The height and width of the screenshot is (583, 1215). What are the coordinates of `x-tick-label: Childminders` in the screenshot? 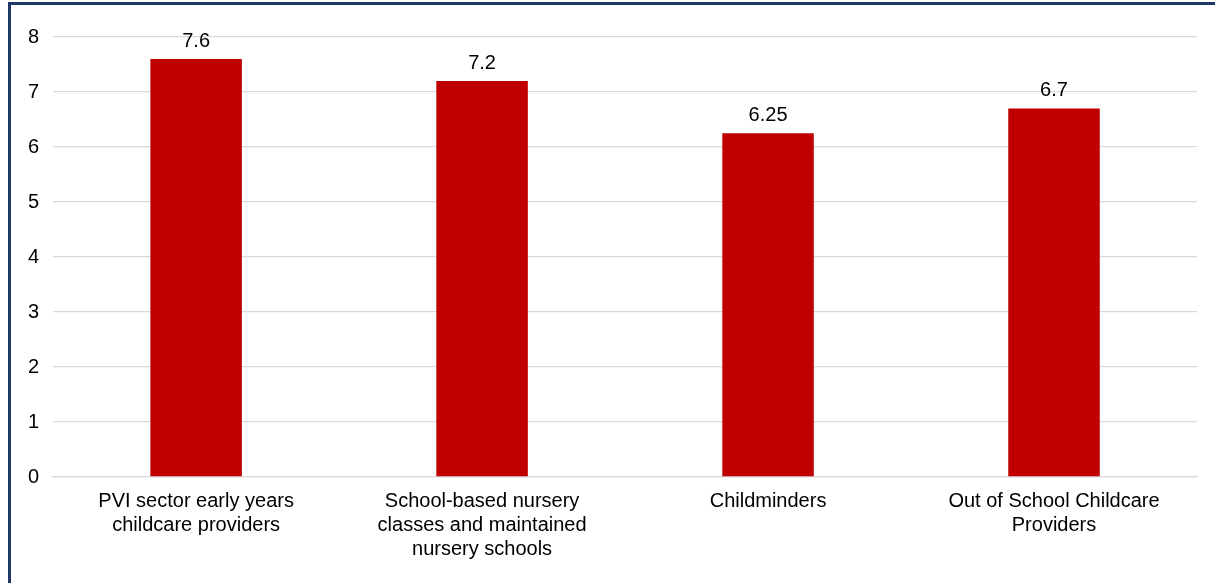 It's located at (768, 499).